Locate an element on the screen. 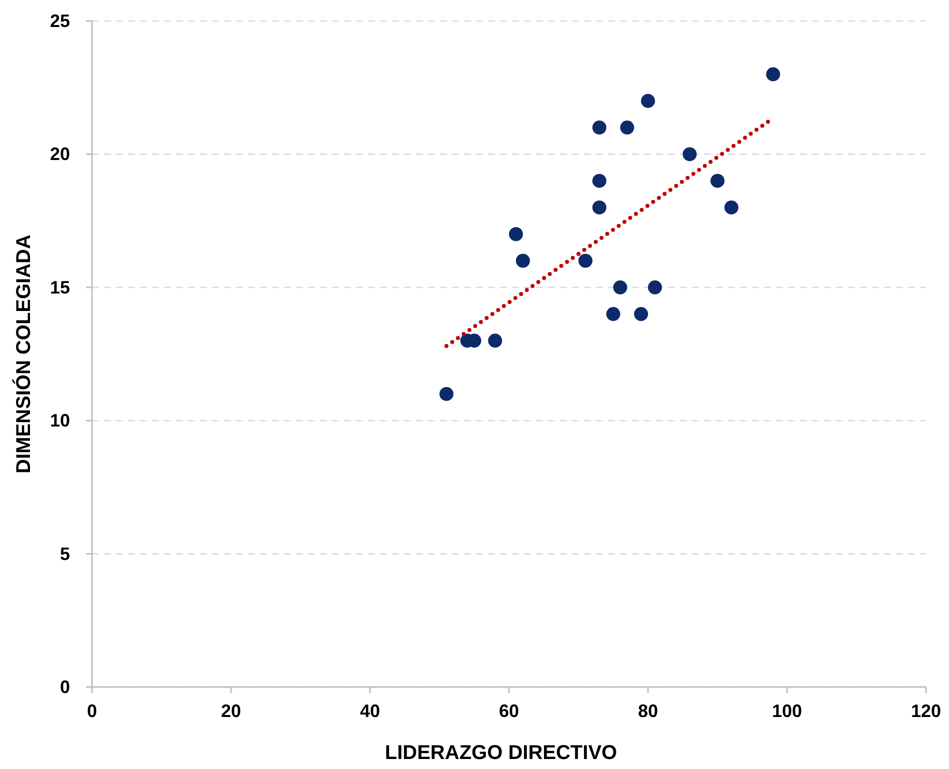 The width and height of the screenshot is (949, 769). x-tick-label: 100 is located at coordinates (787, 711).